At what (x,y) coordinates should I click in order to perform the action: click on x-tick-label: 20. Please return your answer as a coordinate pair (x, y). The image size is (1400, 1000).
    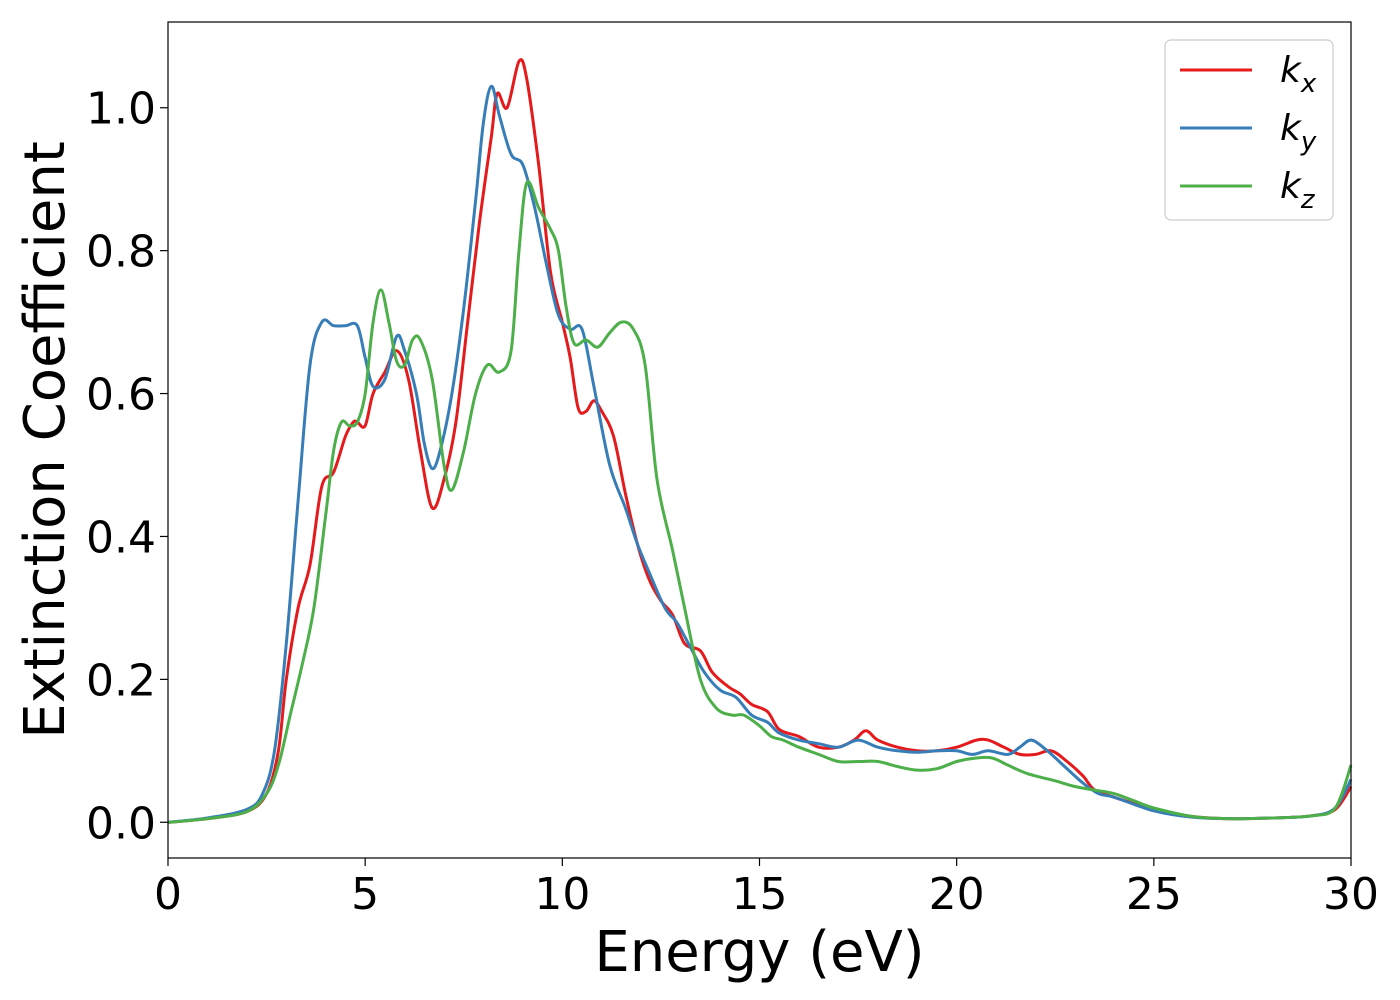
    Looking at the image, I should click on (957, 894).